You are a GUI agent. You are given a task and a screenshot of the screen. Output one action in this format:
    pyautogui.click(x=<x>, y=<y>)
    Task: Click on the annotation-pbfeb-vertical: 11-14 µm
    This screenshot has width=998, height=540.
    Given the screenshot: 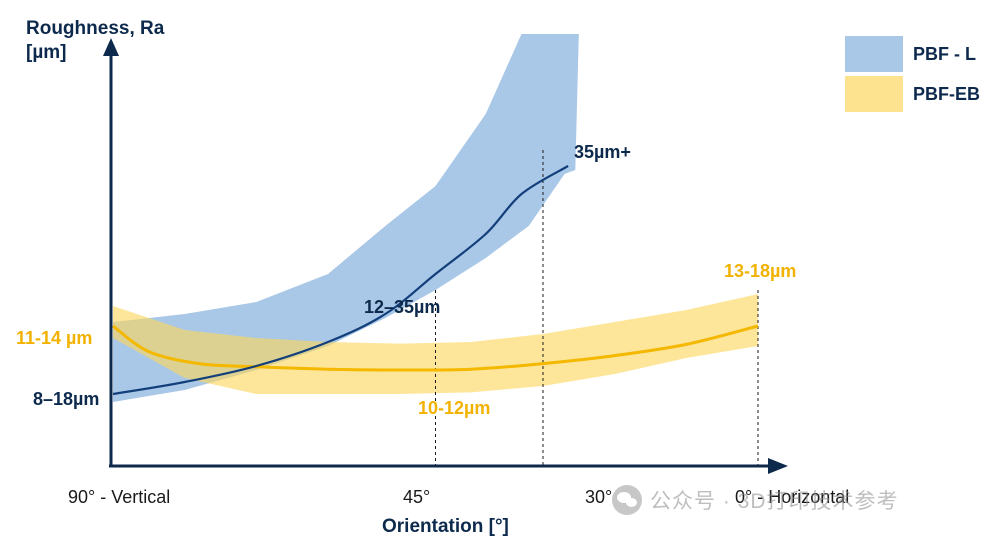 What is the action you would take?
    pyautogui.click(x=54, y=338)
    